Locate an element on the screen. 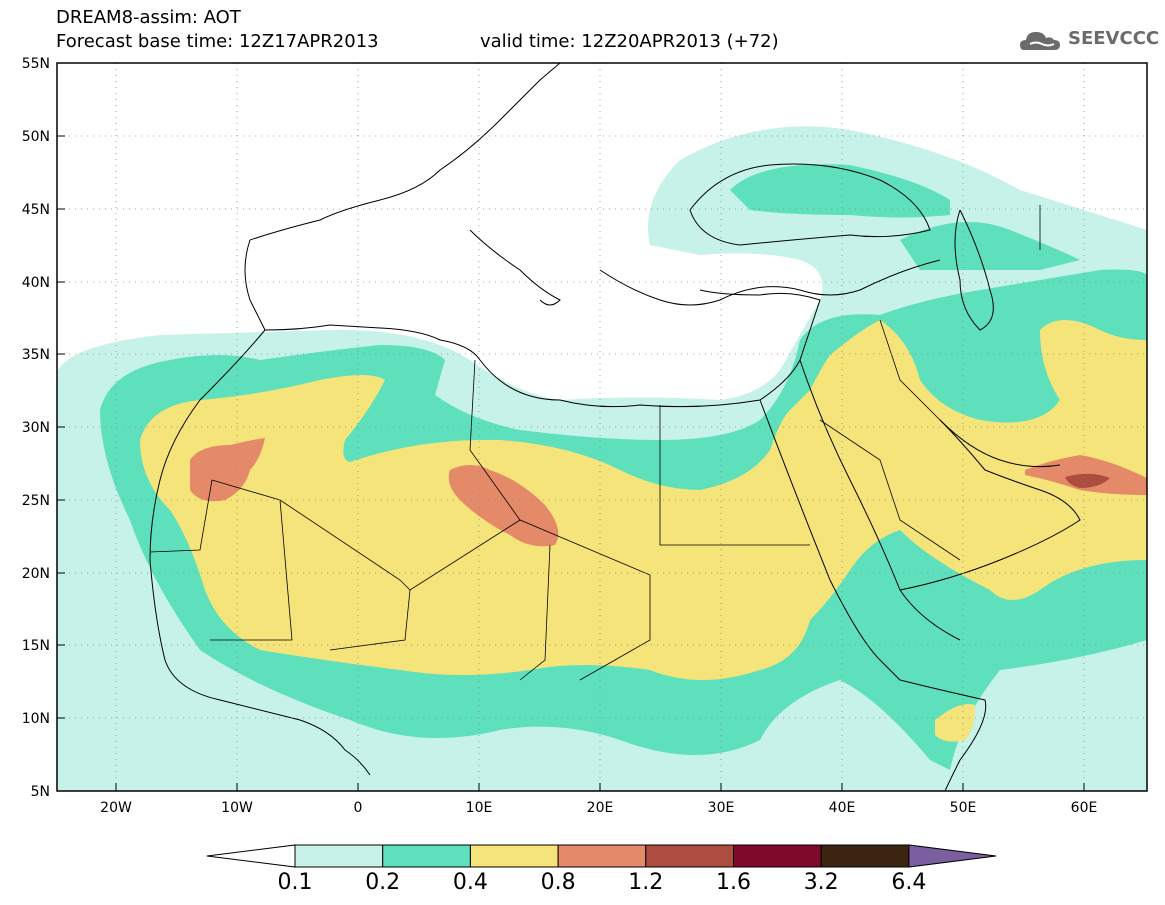  colorbar-label: 0.4 is located at coordinates (470, 882).